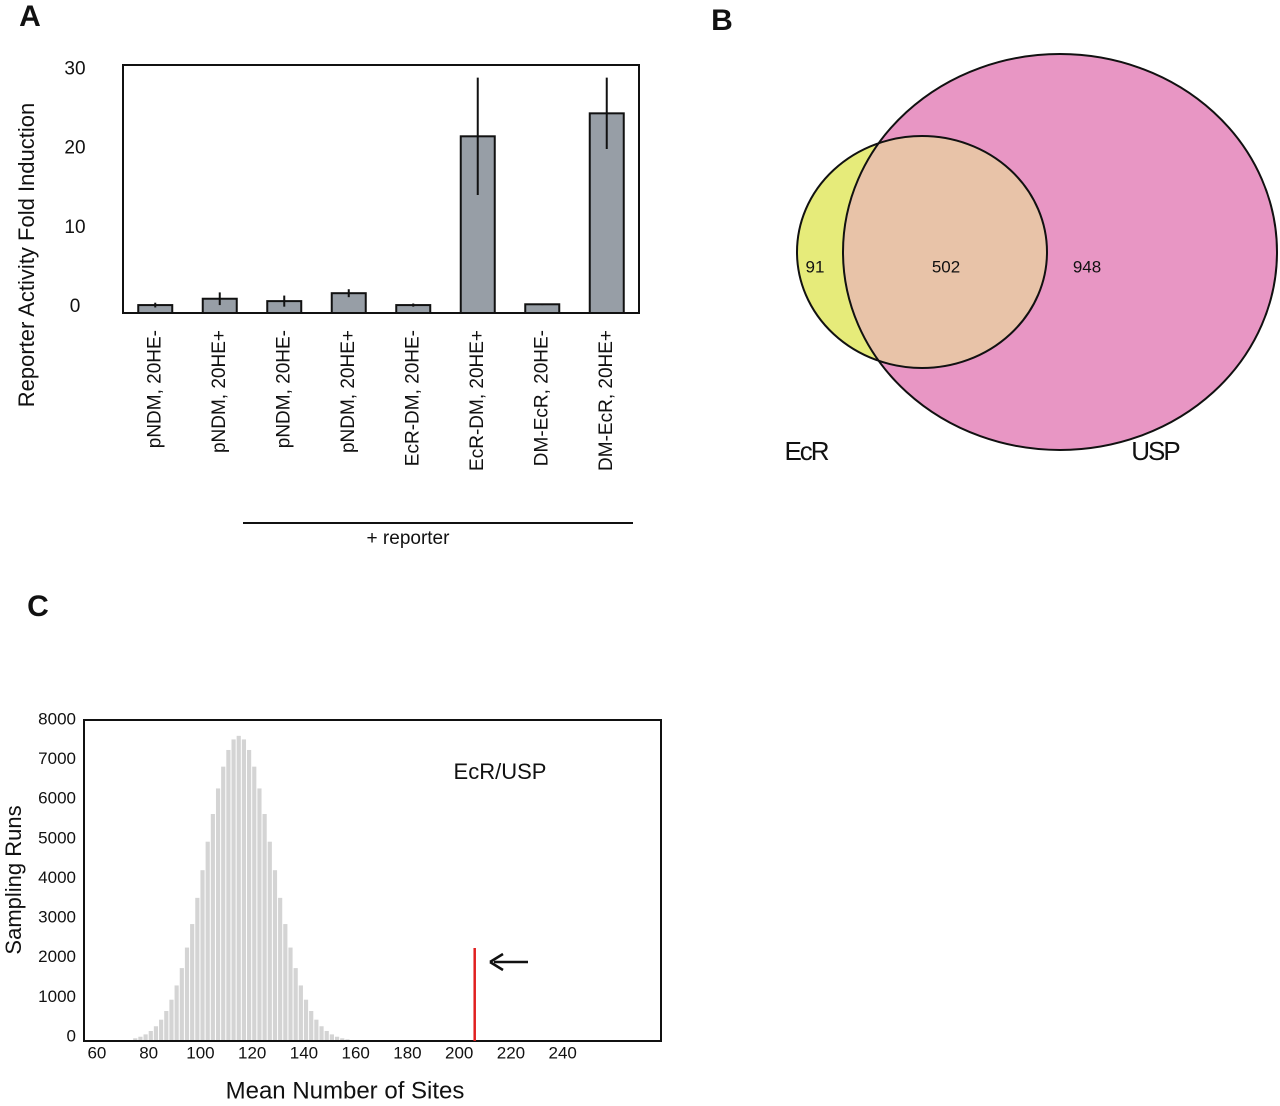 The width and height of the screenshot is (1280, 1106). I want to click on region-count: 502, so click(946, 266).